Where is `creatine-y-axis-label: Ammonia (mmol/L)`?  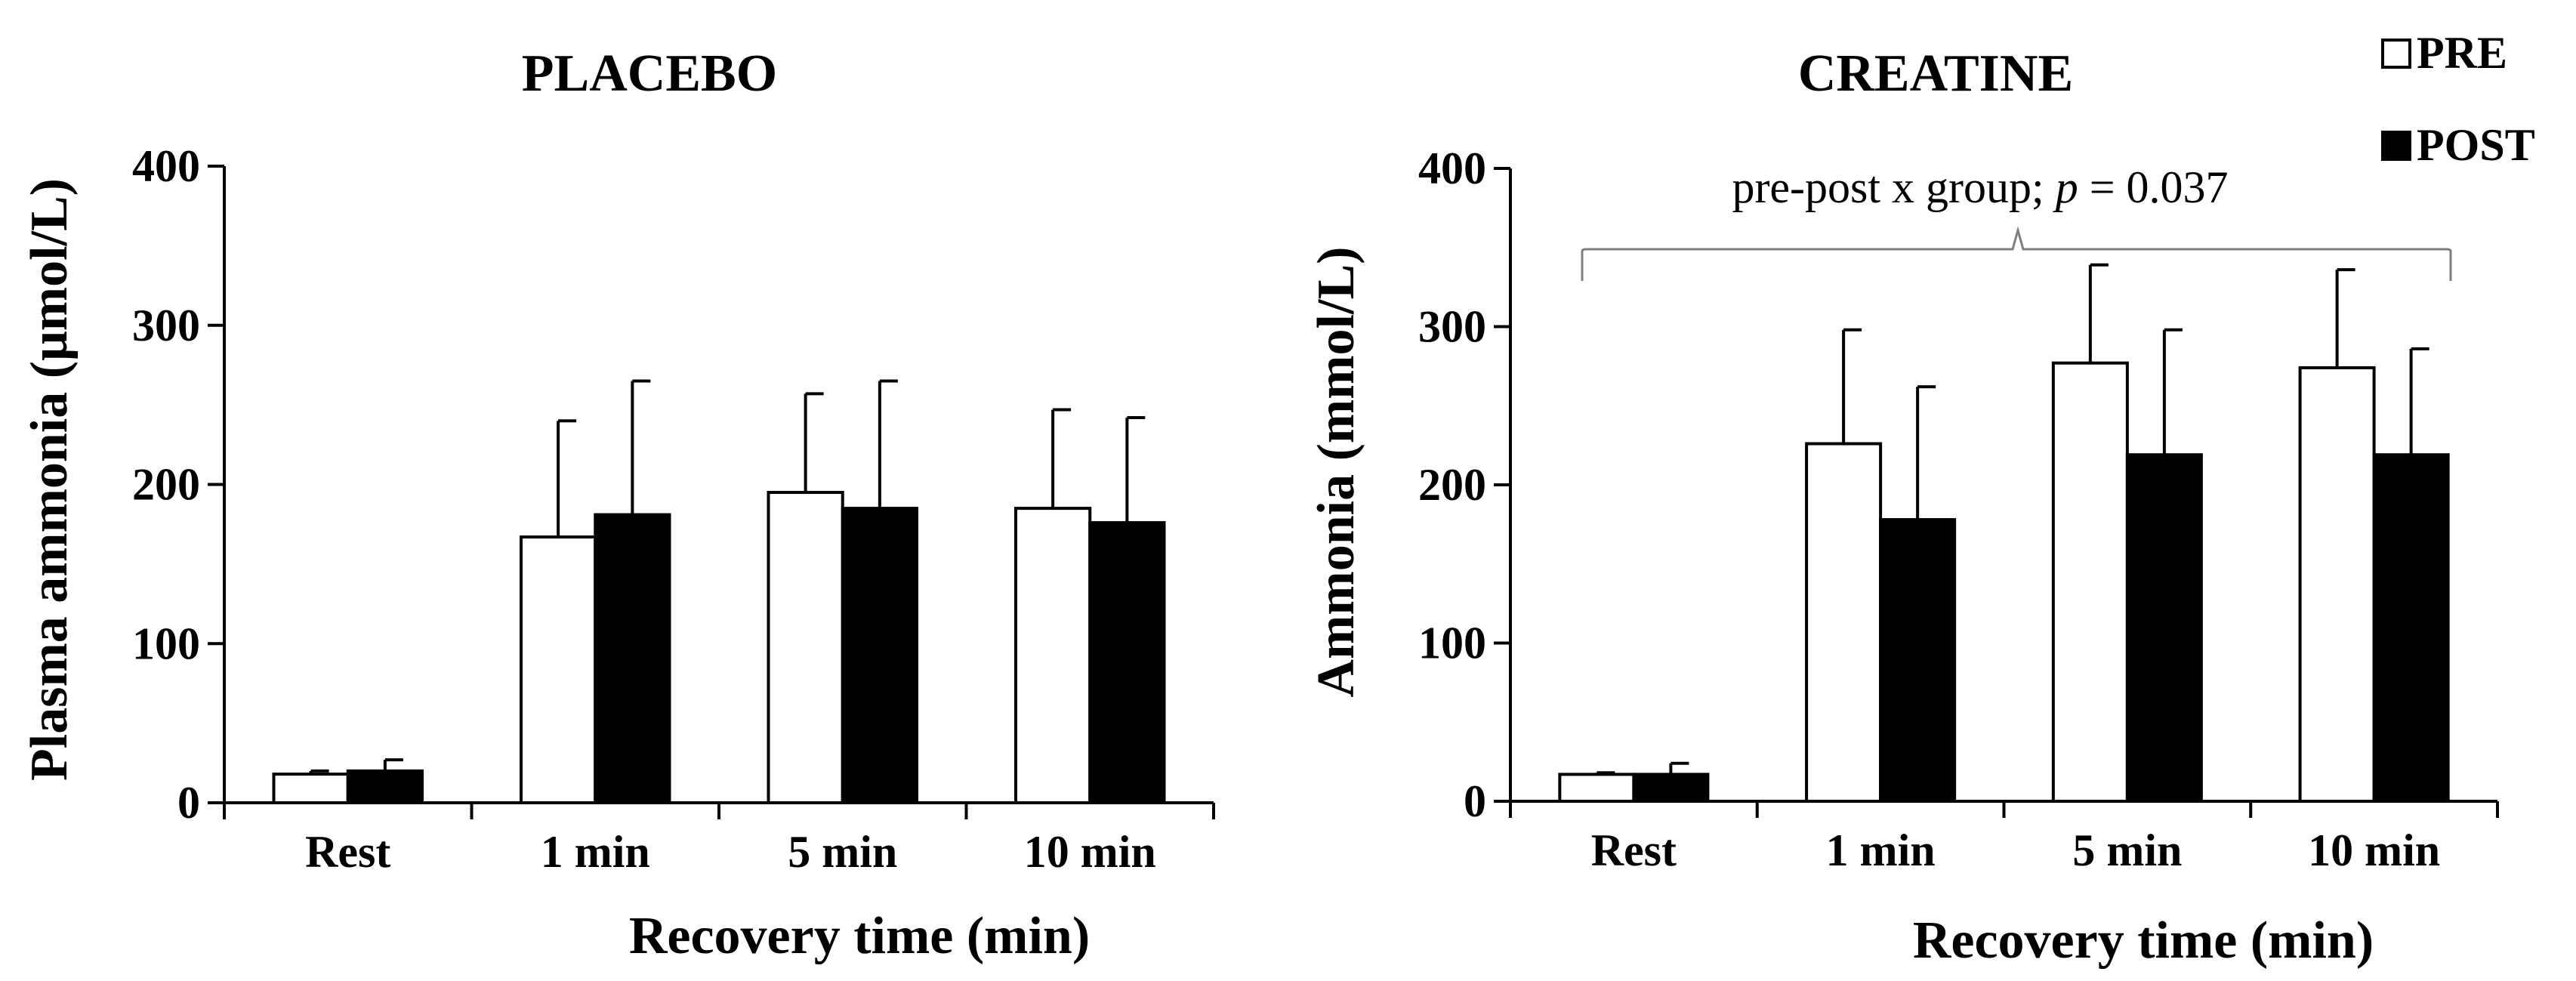 creatine-y-axis-label: Ammonia (mmol/L) is located at coordinates (1336, 472).